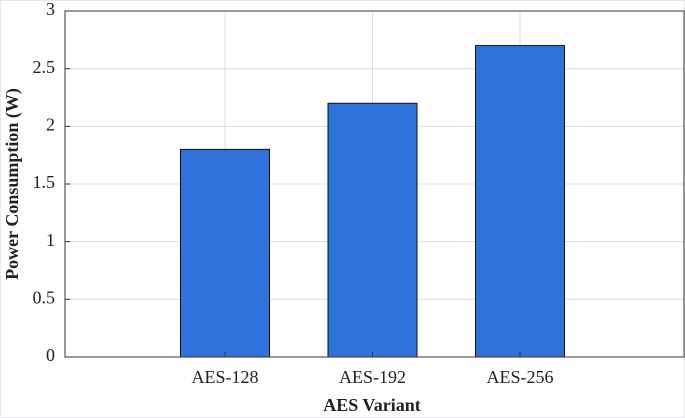 Image resolution: width=685 pixels, height=418 pixels. What do you see at coordinates (50, 355) in the screenshot?
I see `y-tick-label: 0` at bounding box center [50, 355].